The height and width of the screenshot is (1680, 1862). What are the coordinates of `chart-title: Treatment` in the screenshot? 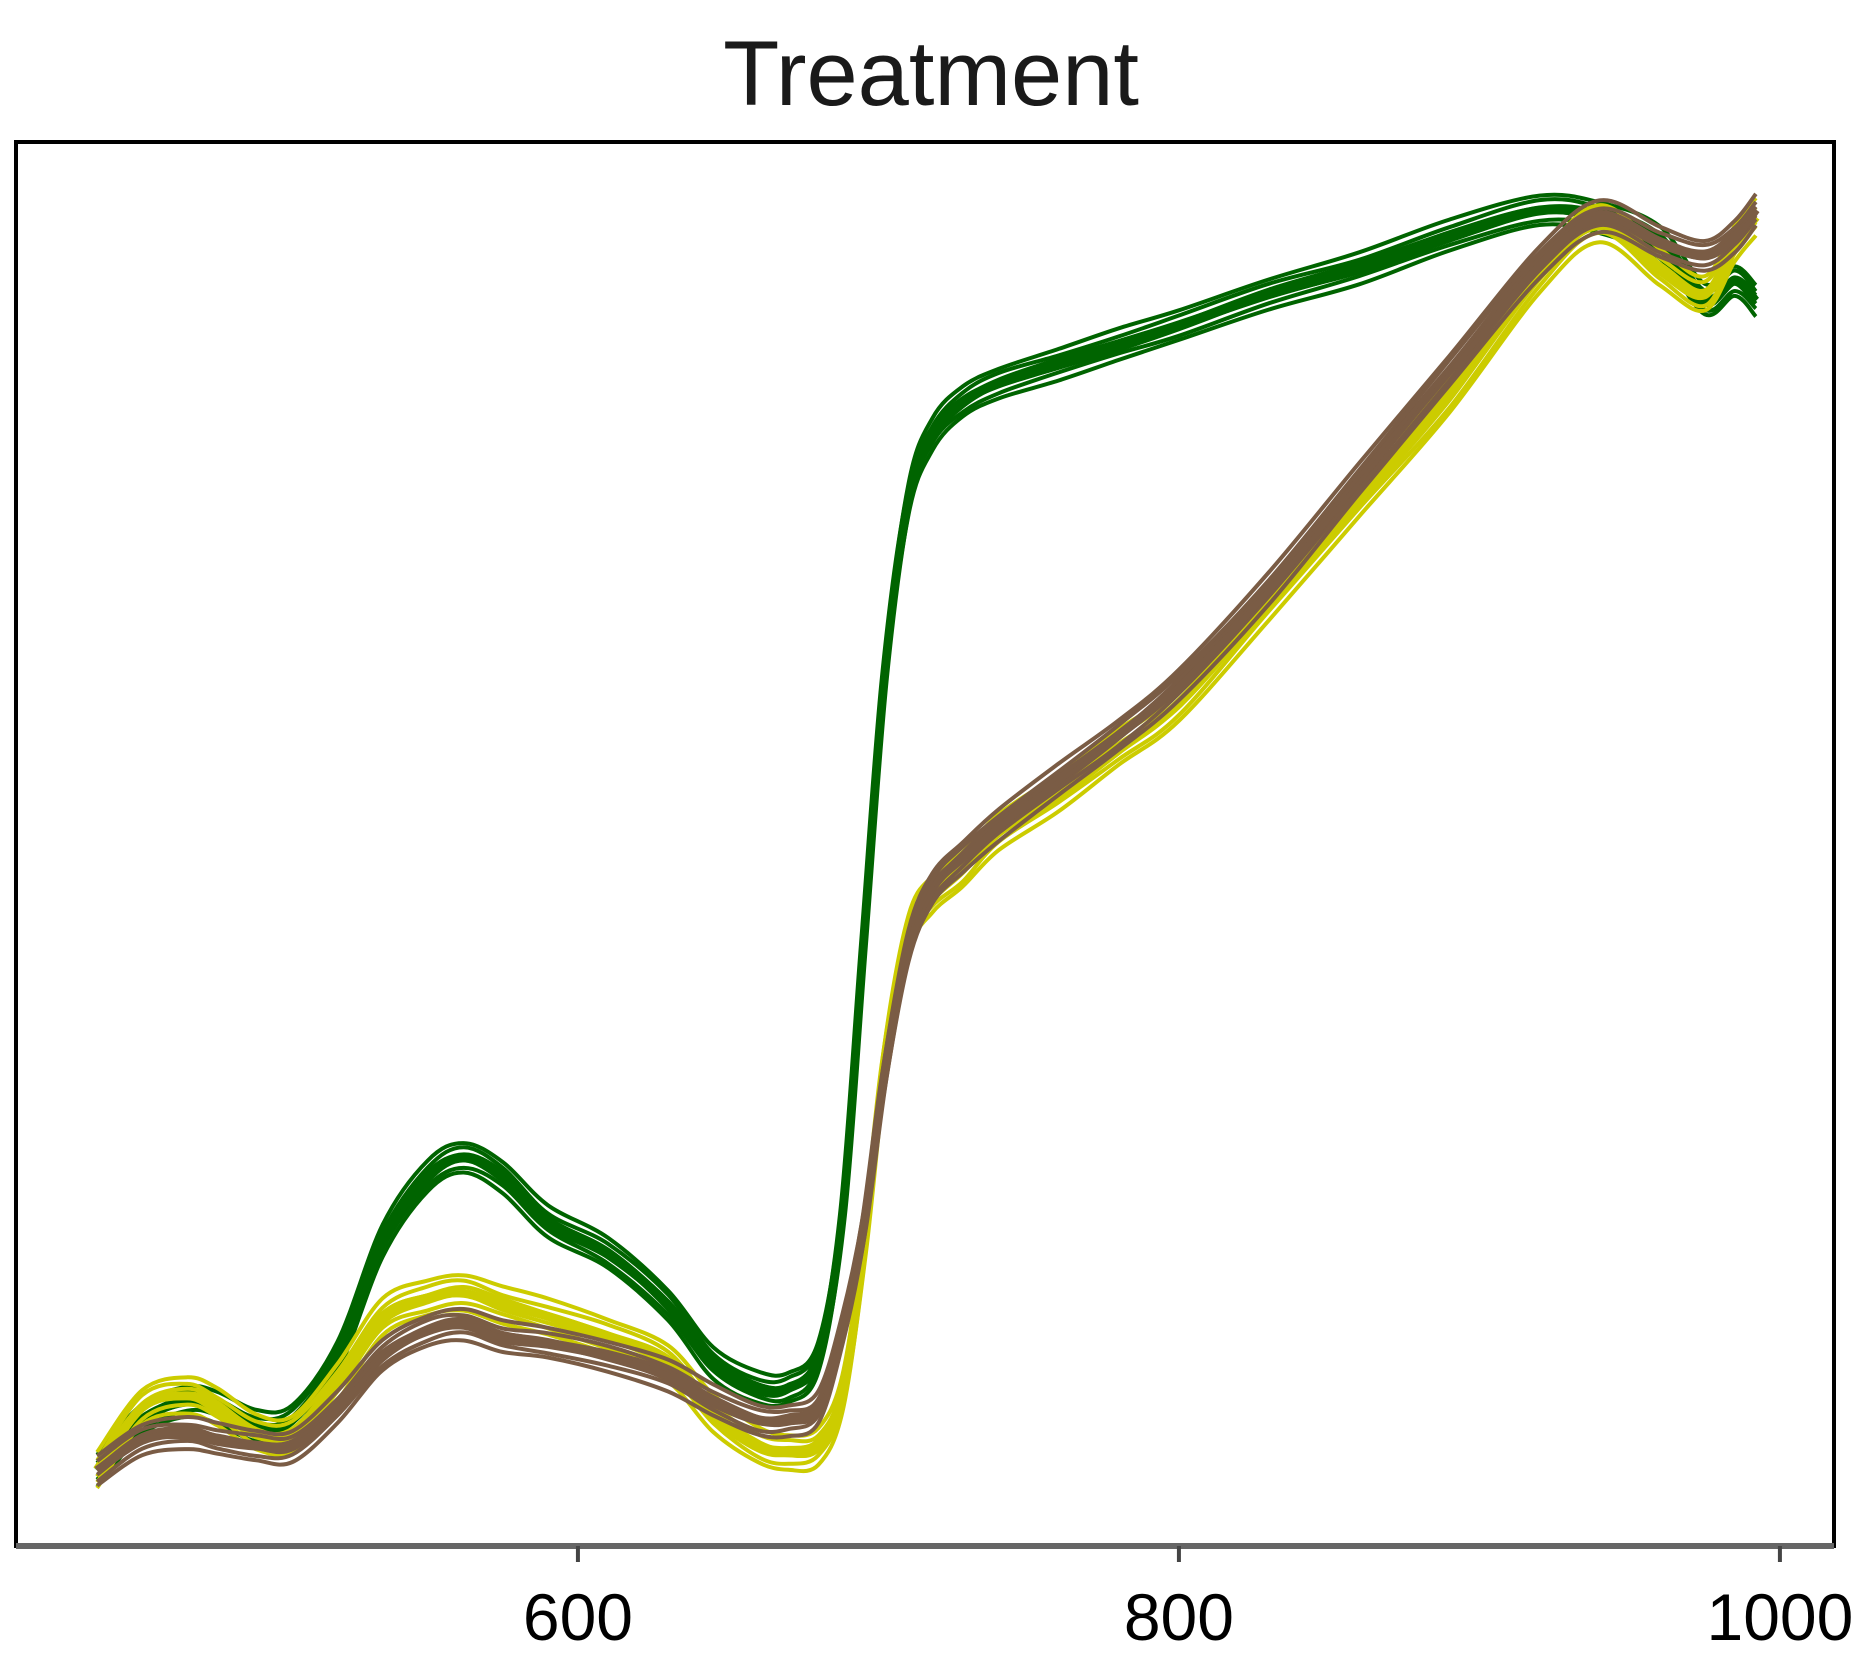 It's located at (931, 74).